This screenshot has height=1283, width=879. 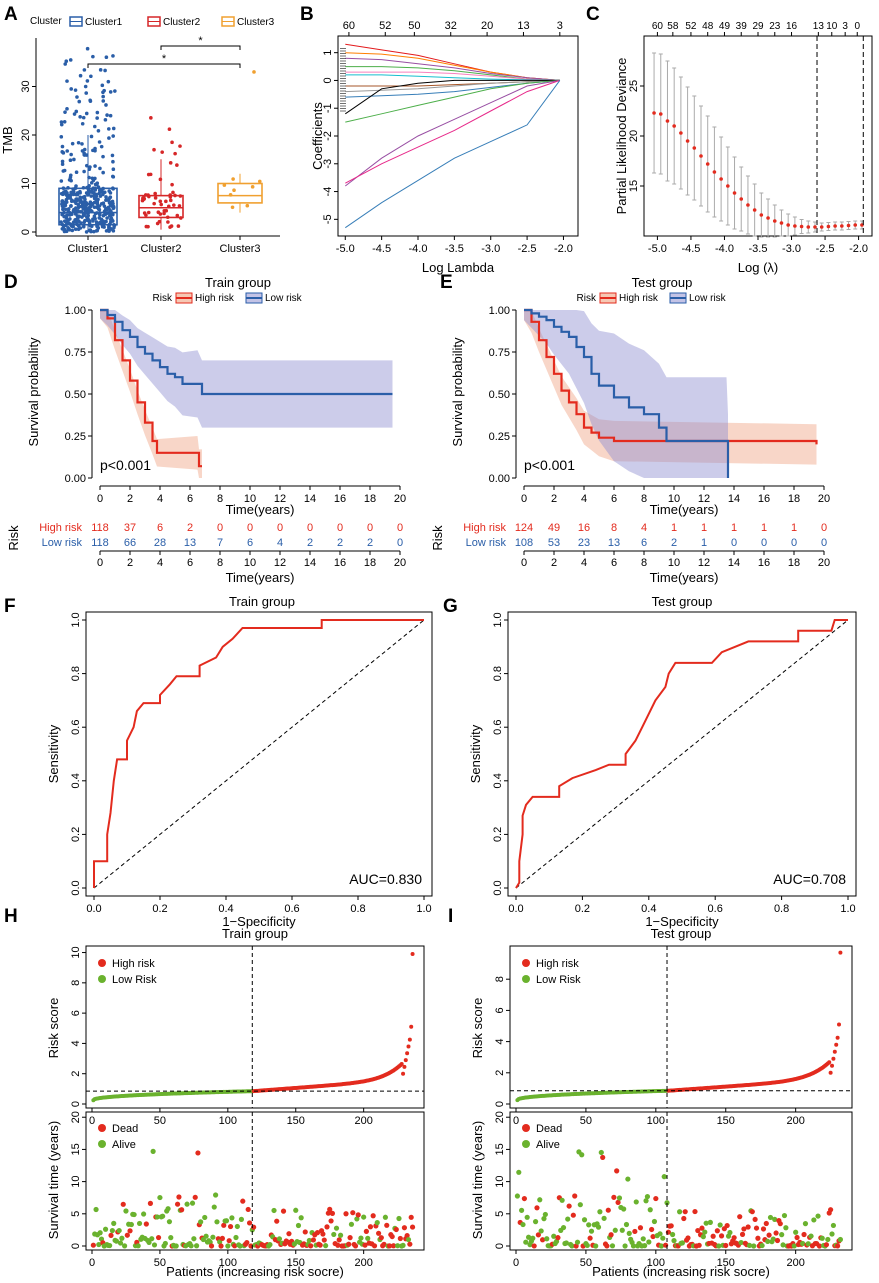 I want to click on c-x-tick-label: -5.0, so click(x=657, y=249).